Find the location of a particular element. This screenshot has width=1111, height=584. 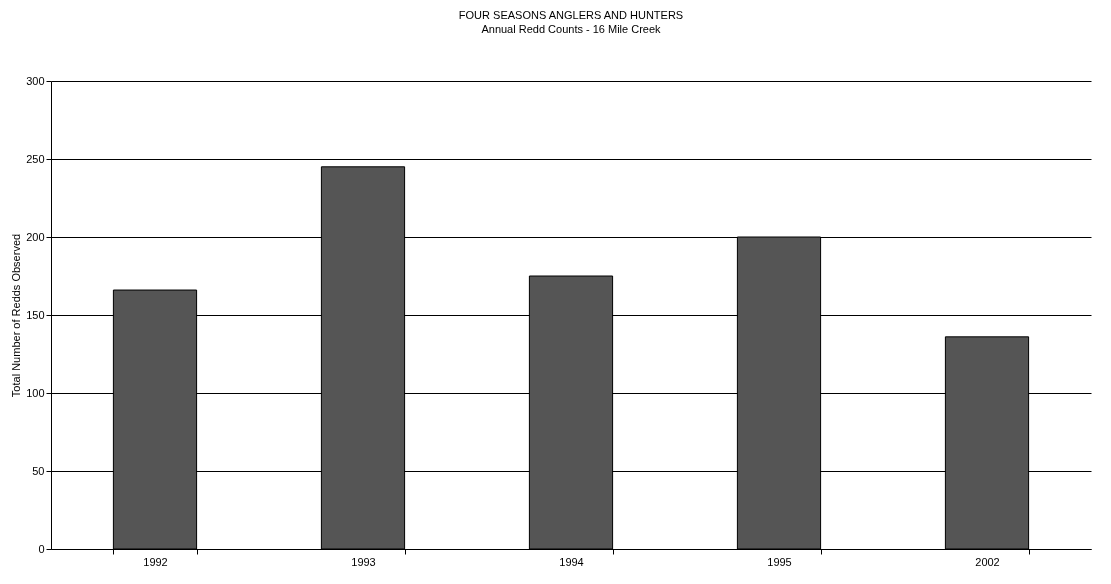

y-tick-label: 150 is located at coordinates (35, 314).